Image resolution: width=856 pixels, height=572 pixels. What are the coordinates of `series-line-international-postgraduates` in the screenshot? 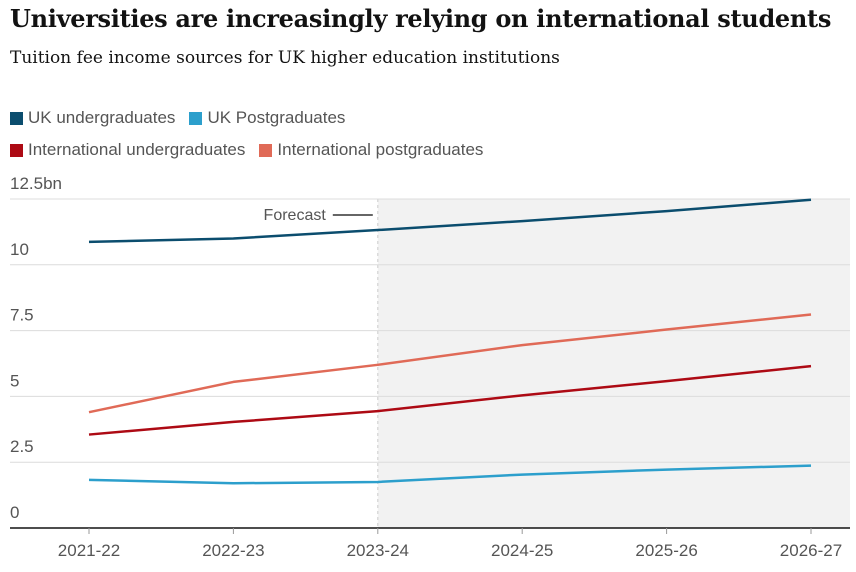 It's located at (450, 363).